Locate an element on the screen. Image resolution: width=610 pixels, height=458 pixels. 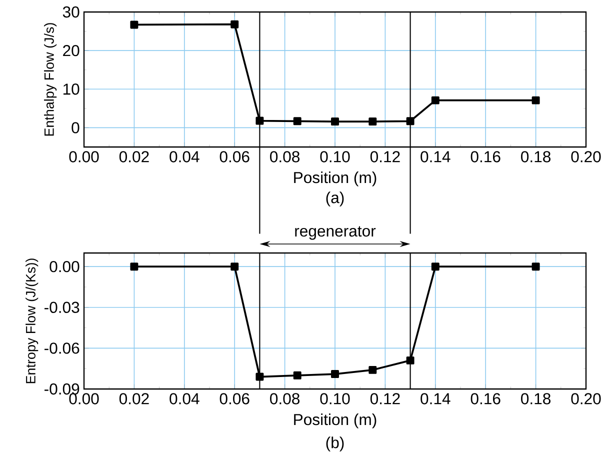
y-tick-label: -0.03 is located at coordinates (62, 307).